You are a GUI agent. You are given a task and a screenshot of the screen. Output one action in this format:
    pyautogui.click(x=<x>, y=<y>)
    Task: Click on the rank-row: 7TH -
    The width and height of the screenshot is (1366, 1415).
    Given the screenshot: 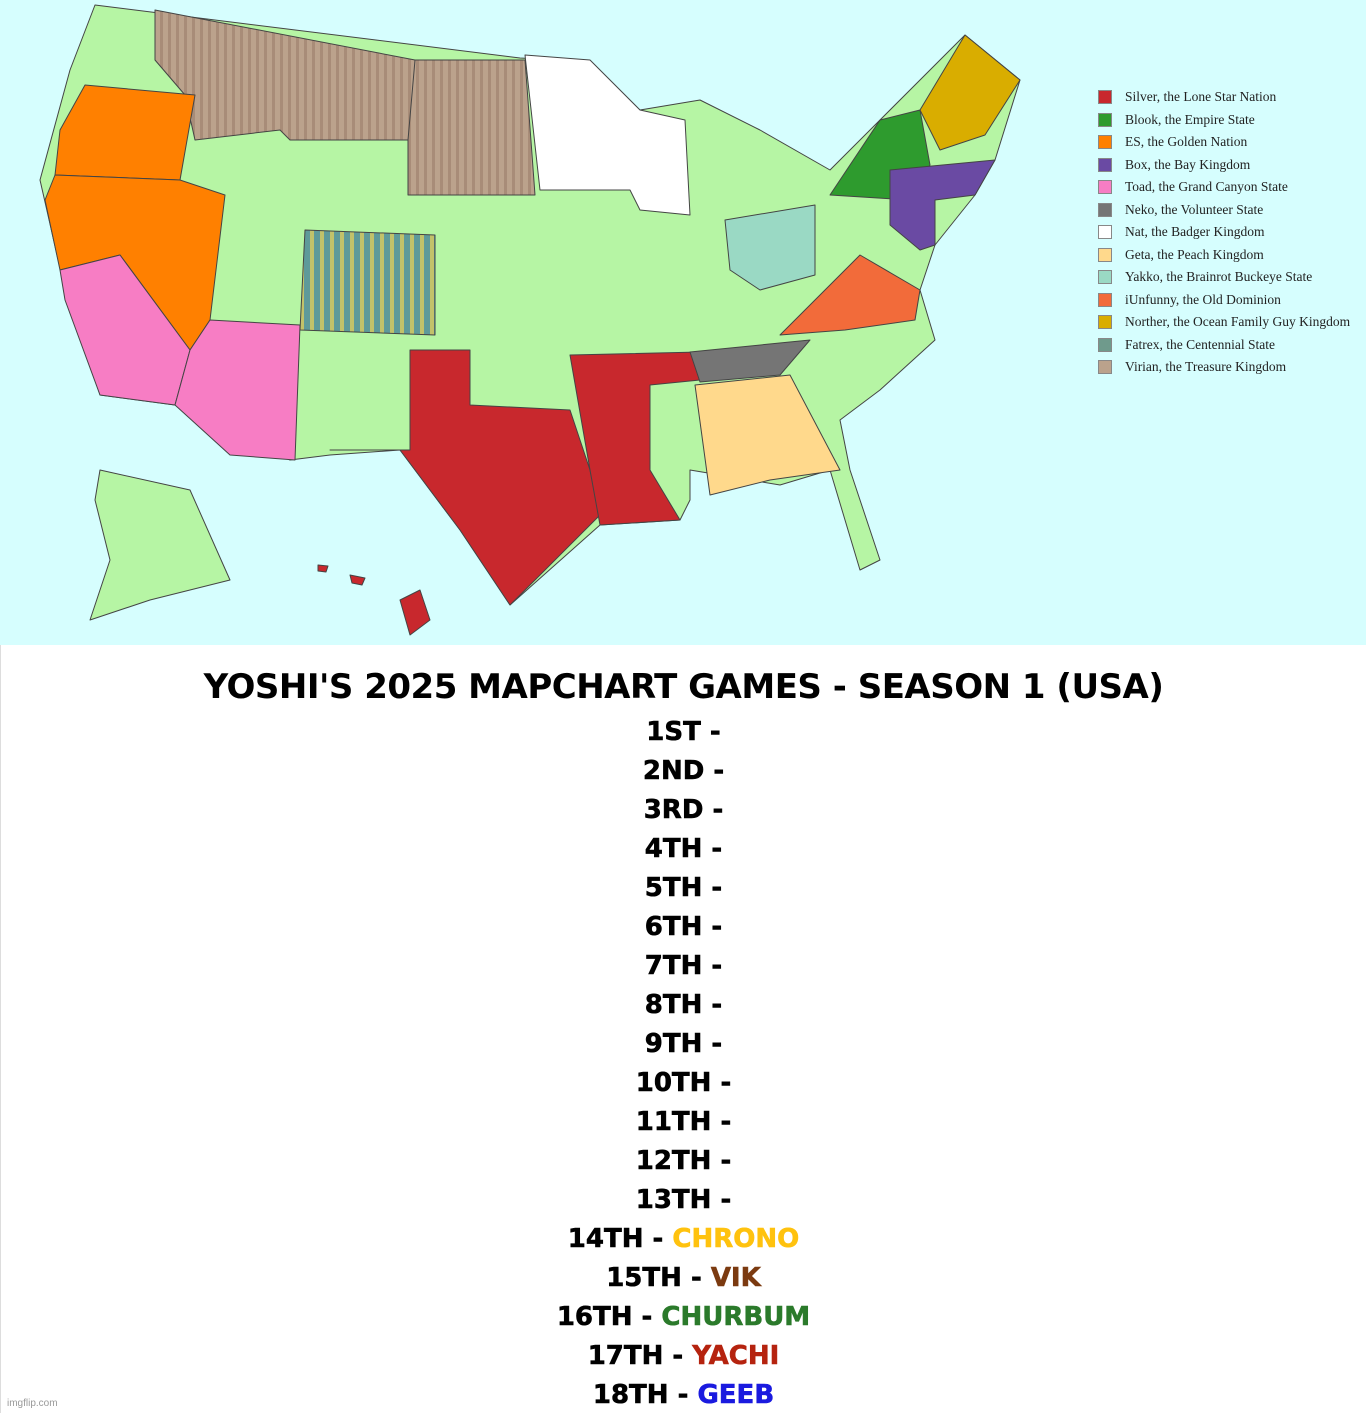 What is the action you would take?
    pyautogui.click(x=683, y=966)
    